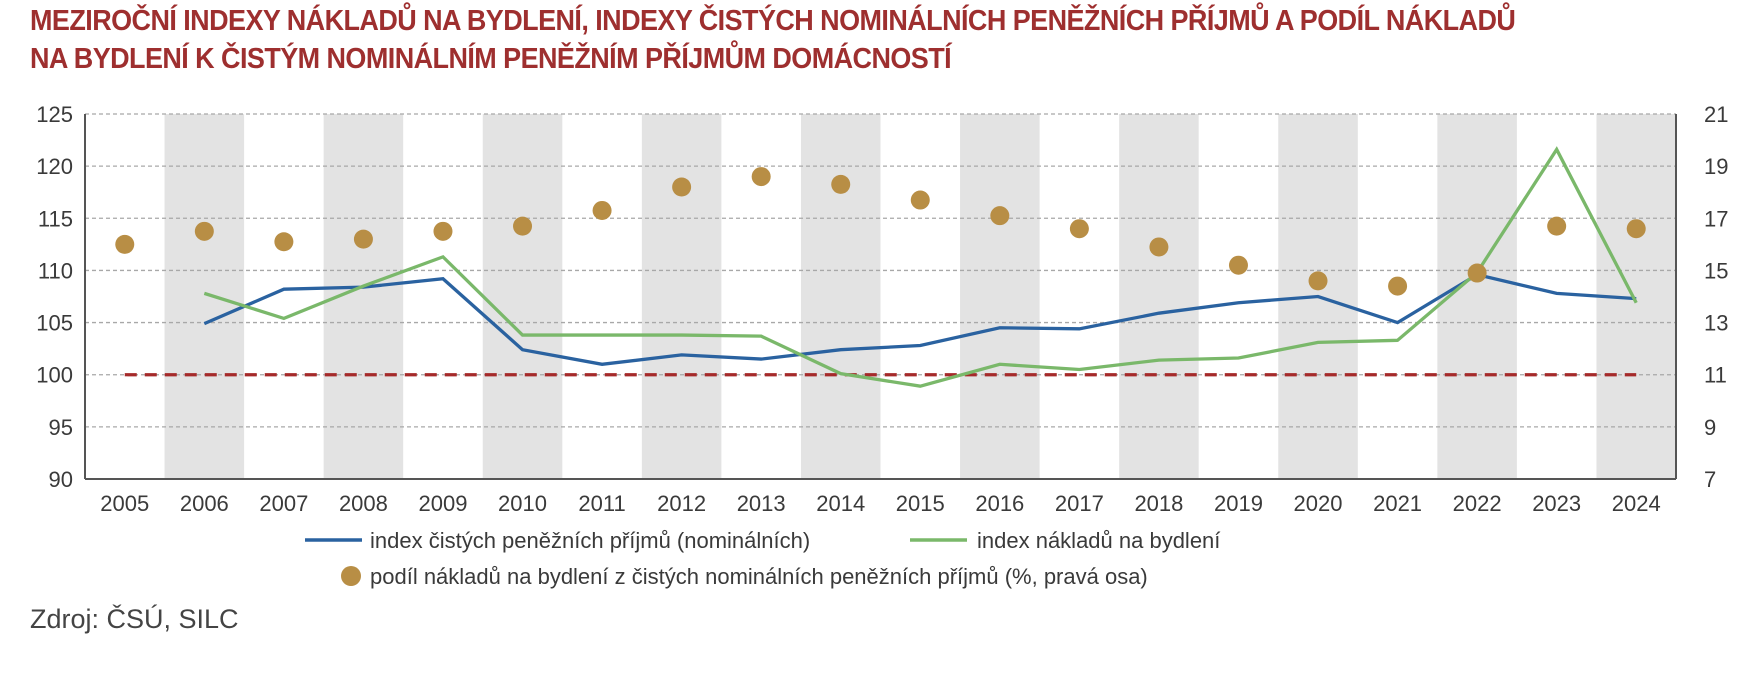 The height and width of the screenshot is (674, 1744). I want to click on x-tick-label: 2015, so click(920, 503).